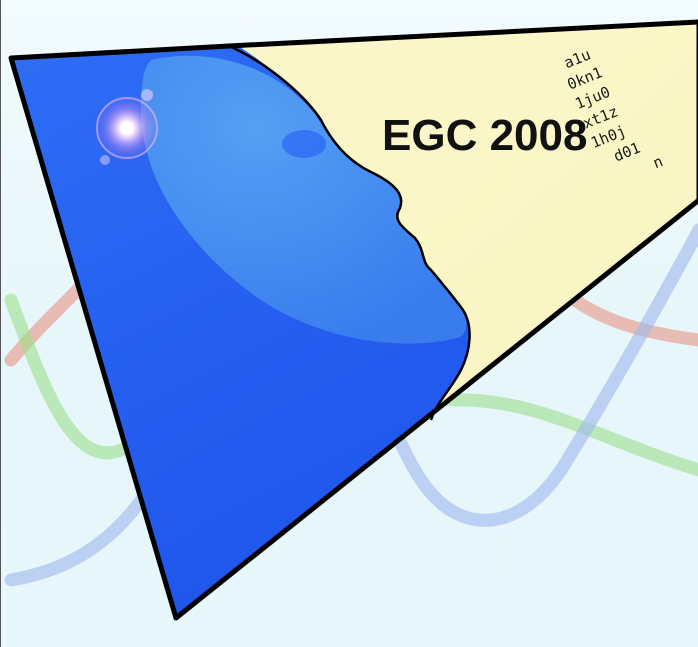 The height and width of the screenshot is (647, 698). What do you see at coordinates (127, 127) in the screenshot?
I see `lens-flare` at bounding box center [127, 127].